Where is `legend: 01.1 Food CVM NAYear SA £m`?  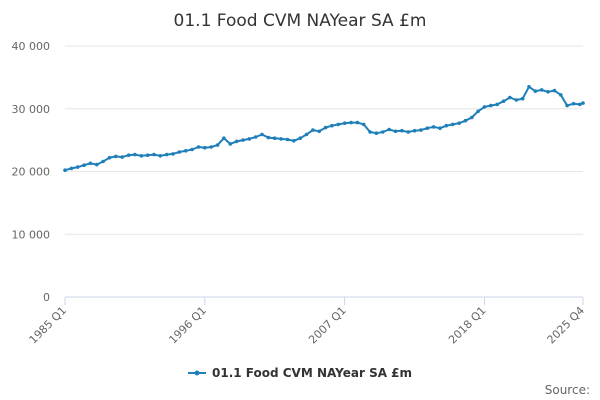 legend: 01.1 Food CVM NAYear SA £m is located at coordinates (300, 373).